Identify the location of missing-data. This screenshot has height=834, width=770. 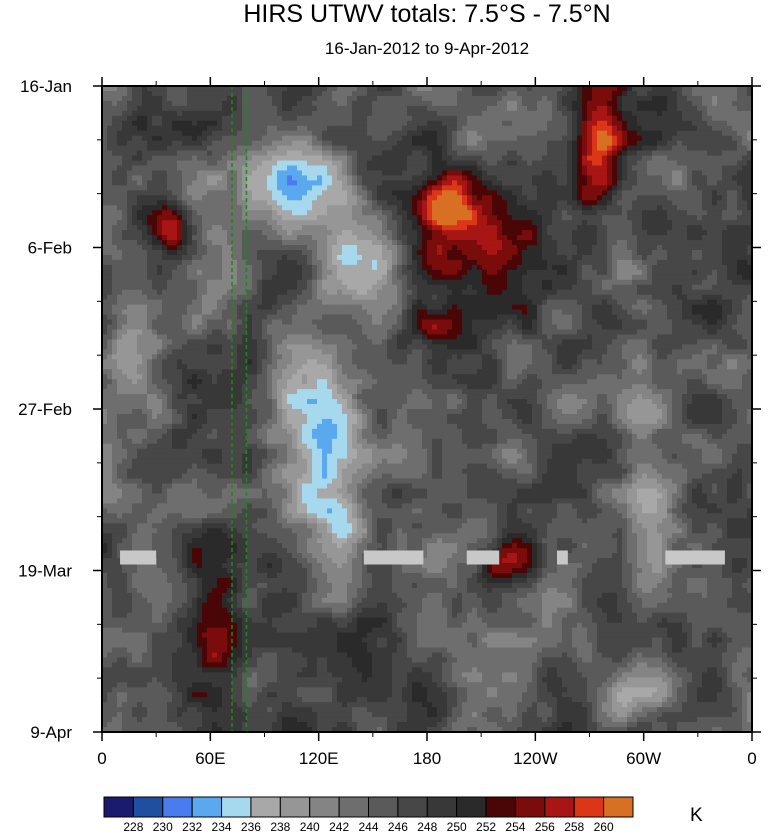
(422, 557).